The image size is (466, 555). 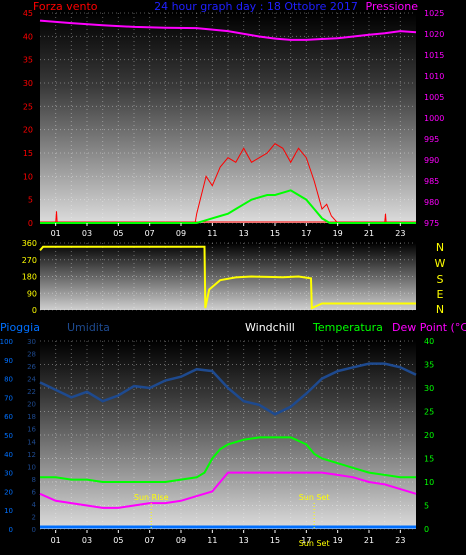 What do you see at coordinates (440, 247) in the screenshot?
I see `compass-n-top: N` at bounding box center [440, 247].